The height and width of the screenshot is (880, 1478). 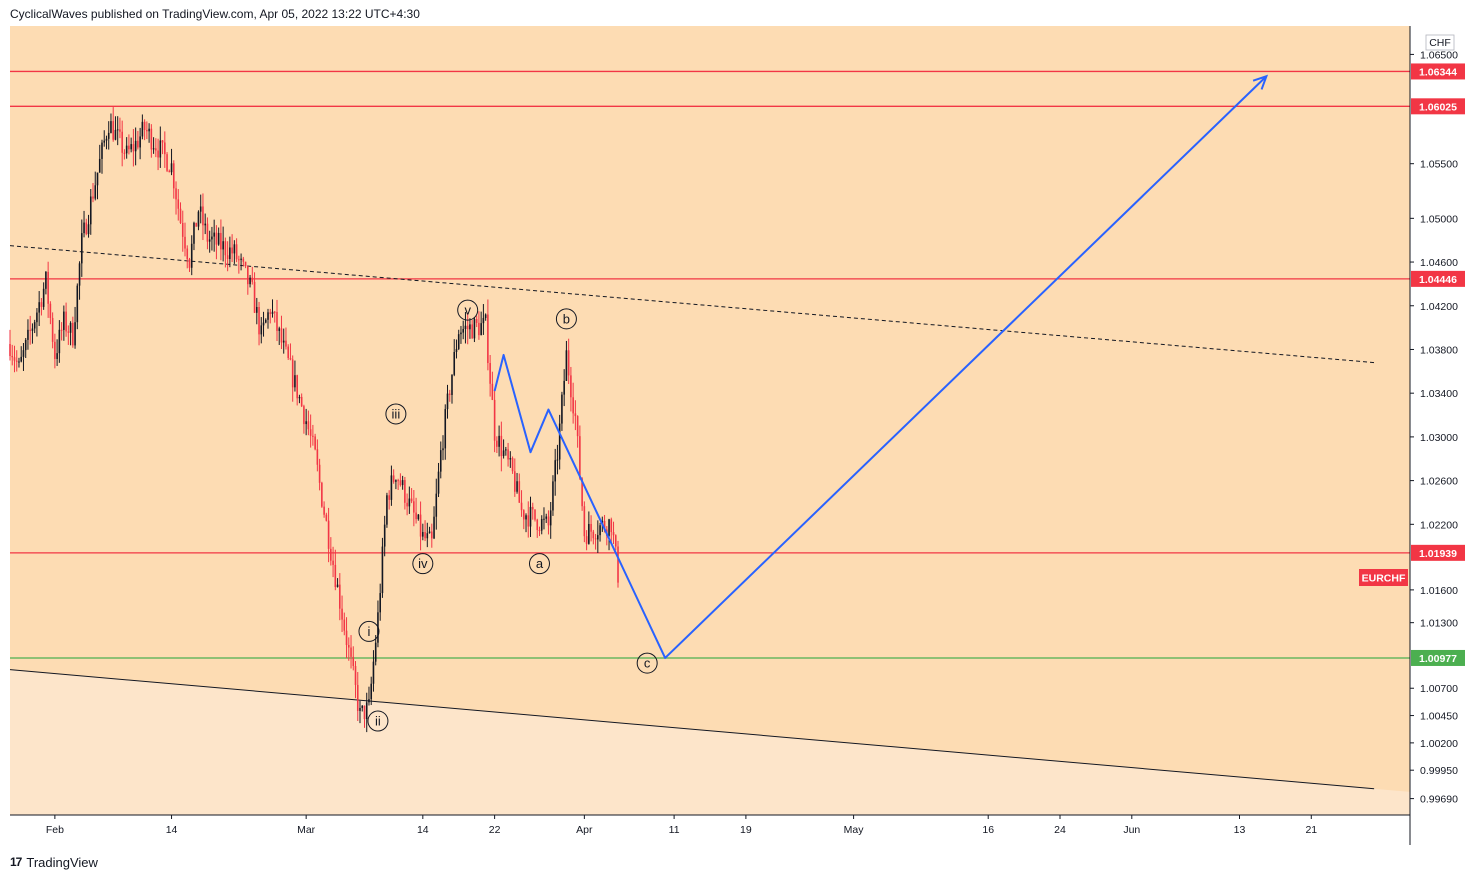 I want to click on level-label: 1.00977, so click(x=1438, y=659).